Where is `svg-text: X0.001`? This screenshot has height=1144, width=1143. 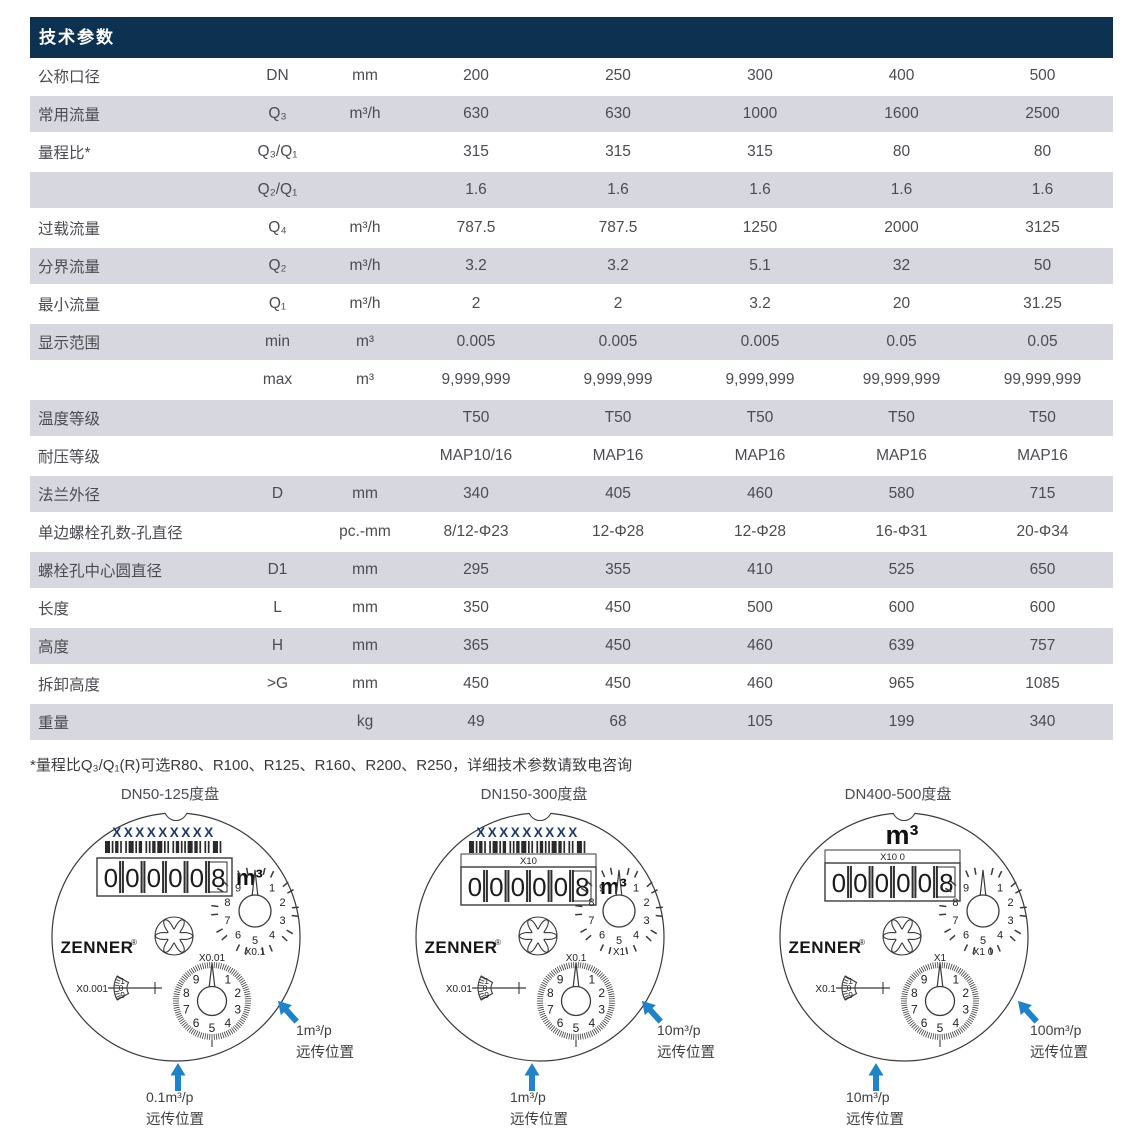
svg-text: X0.001 is located at coordinates (92, 989).